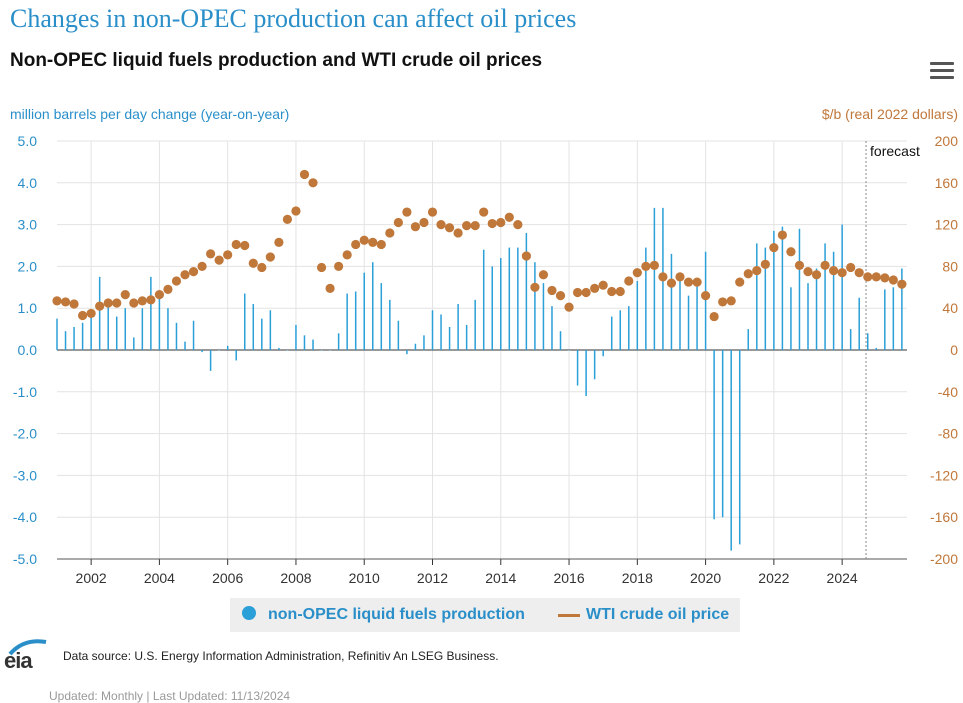  Describe the element at coordinates (27, 647) in the screenshot. I see `eia-logo` at that location.